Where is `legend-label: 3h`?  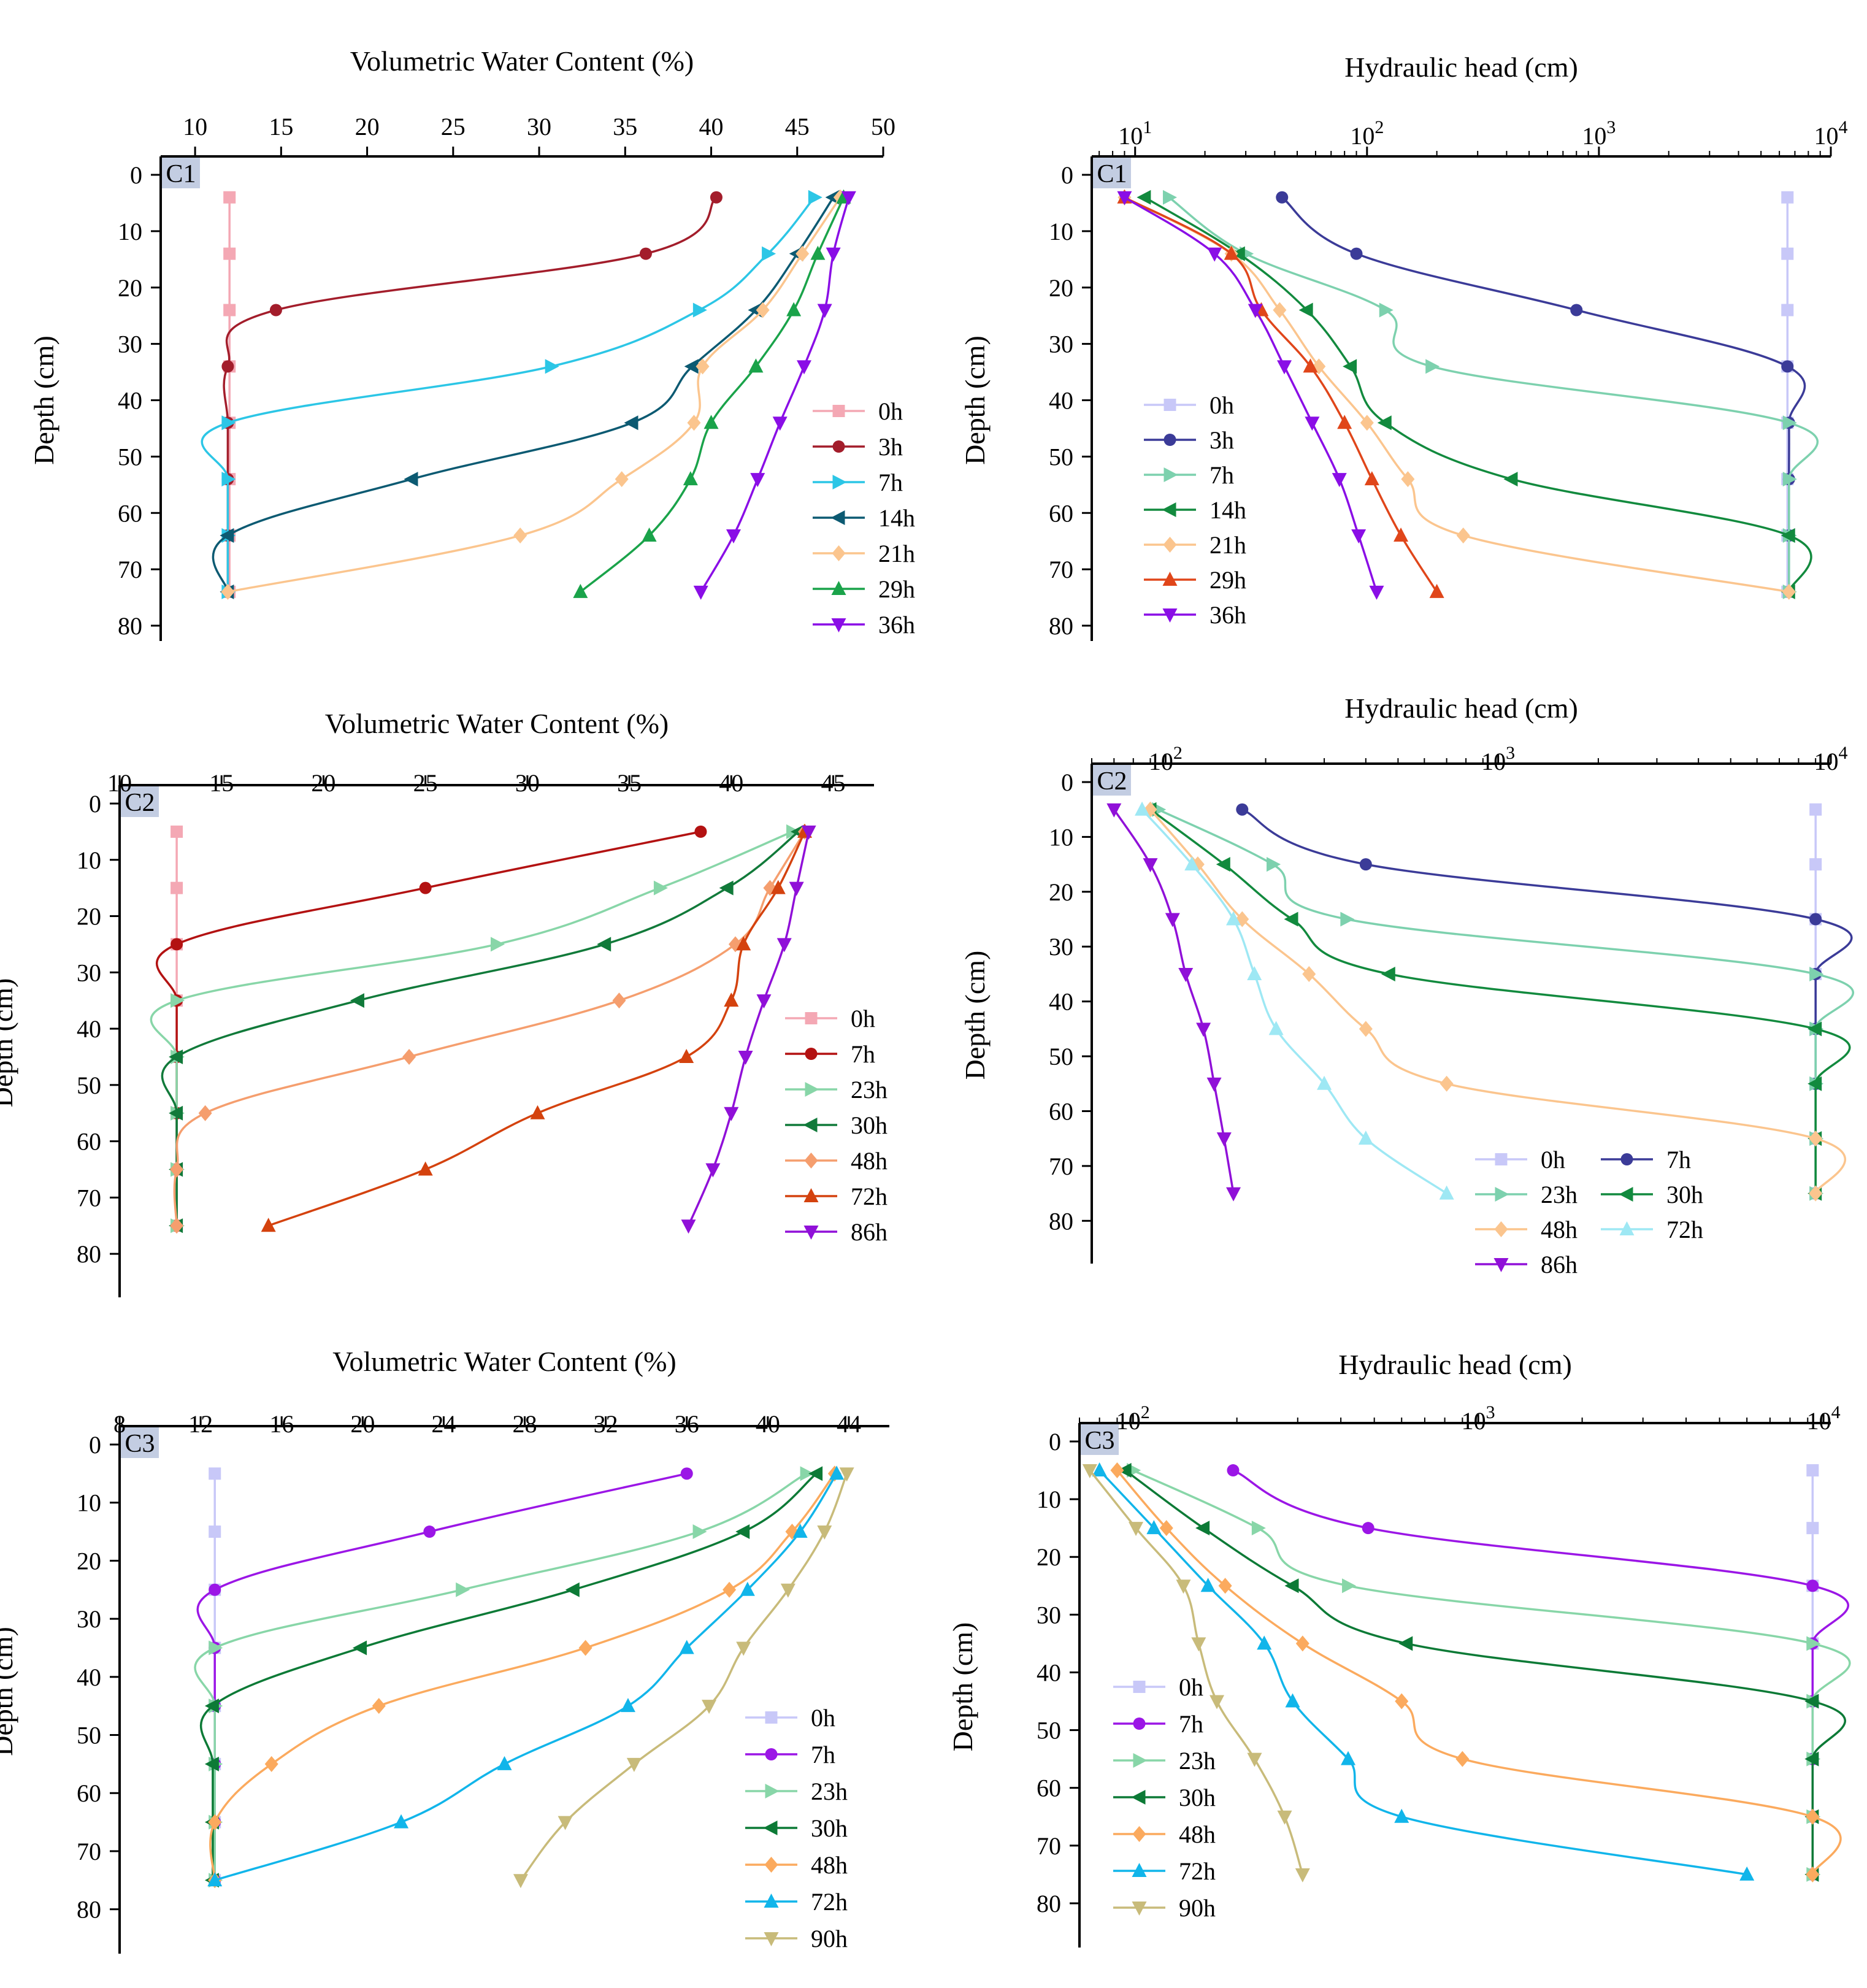 legend-label: 3h is located at coordinates (890, 447).